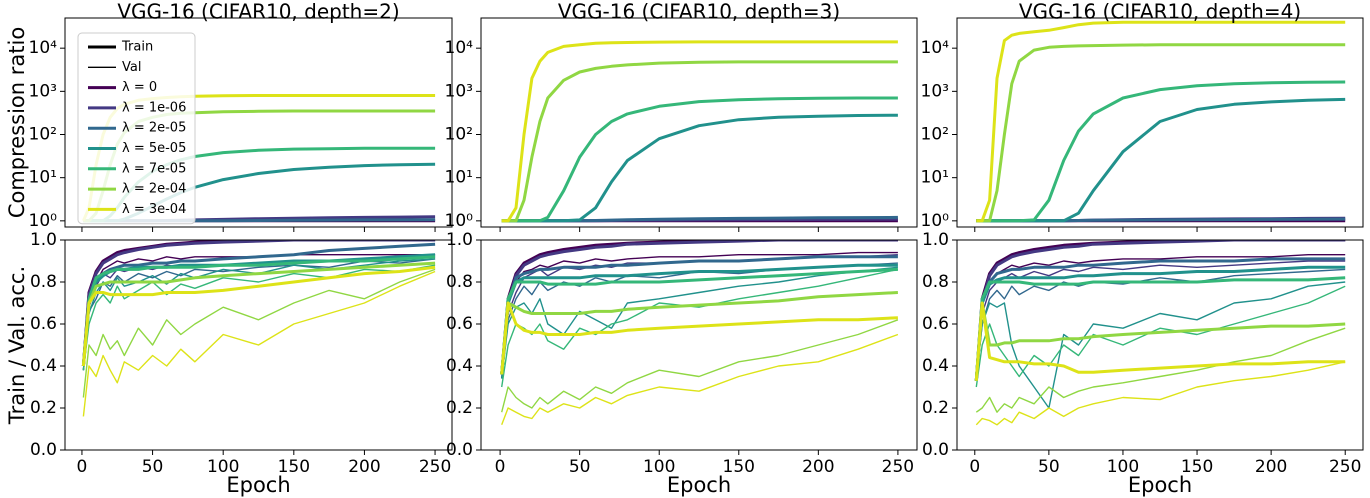 The width and height of the screenshot is (1370, 498). What do you see at coordinates (131, 67) in the screenshot?
I see `legend-label: Val` at bounding box center [131, 67].